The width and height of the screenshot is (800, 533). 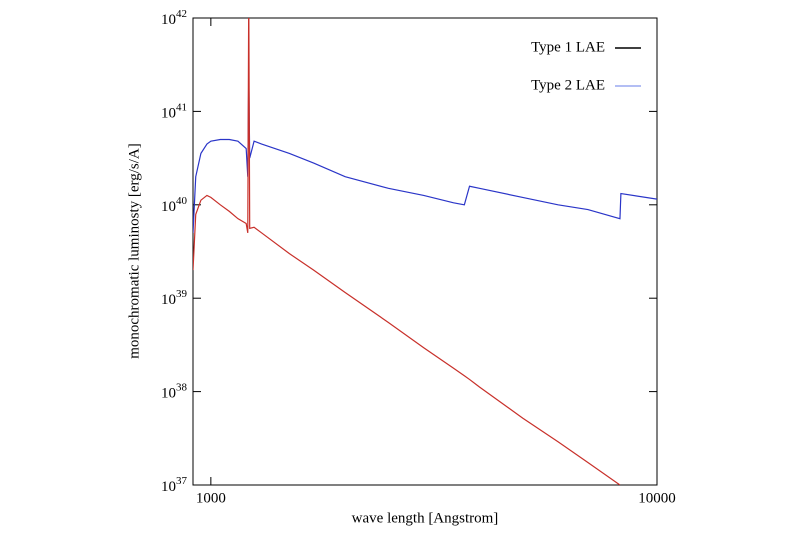 I want to click on y-tick-label: 1041, so click(x=174, y=111).